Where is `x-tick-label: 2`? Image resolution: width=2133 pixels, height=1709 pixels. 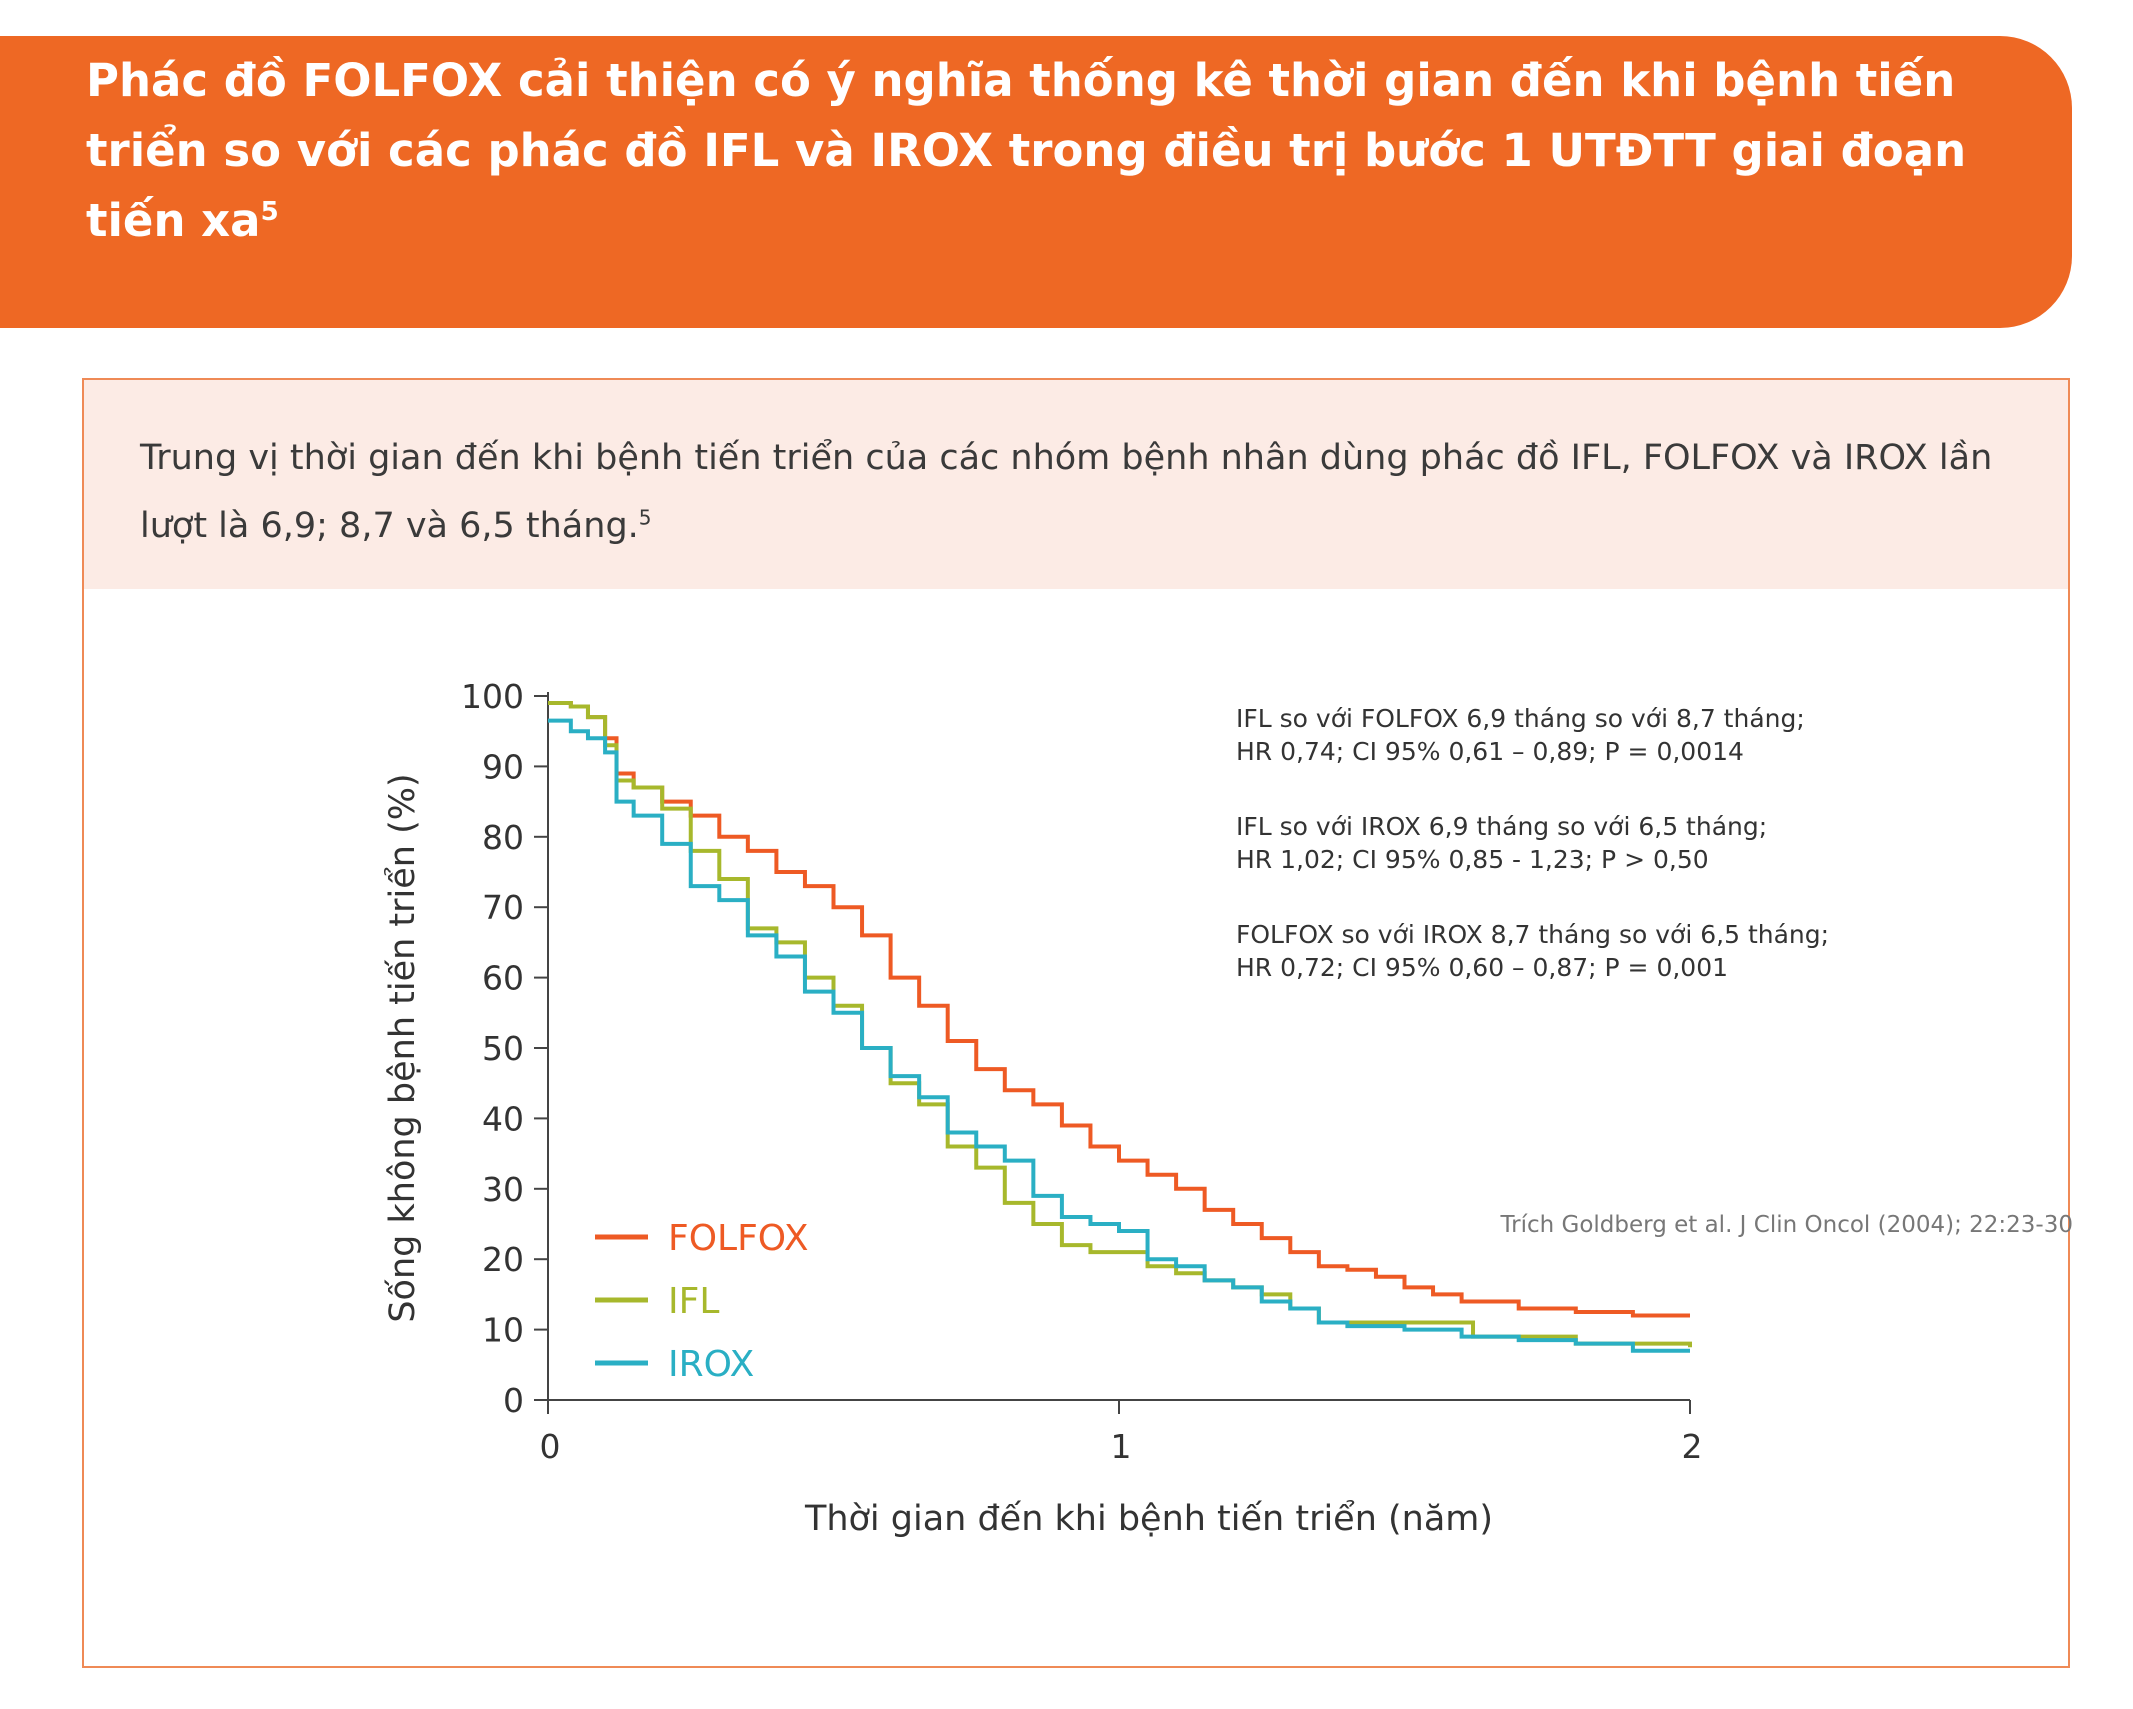
x-tick-label: 2 is located at coordinates (1692, 1446).